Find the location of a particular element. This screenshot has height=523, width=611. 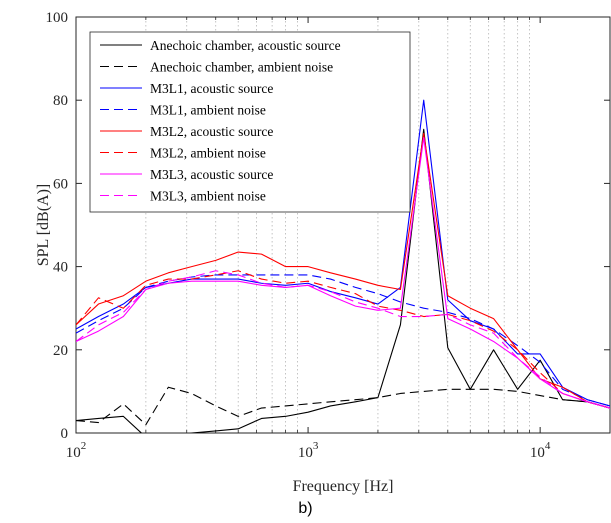

y-tick-label: 100 is located at coordinates (57, 18).